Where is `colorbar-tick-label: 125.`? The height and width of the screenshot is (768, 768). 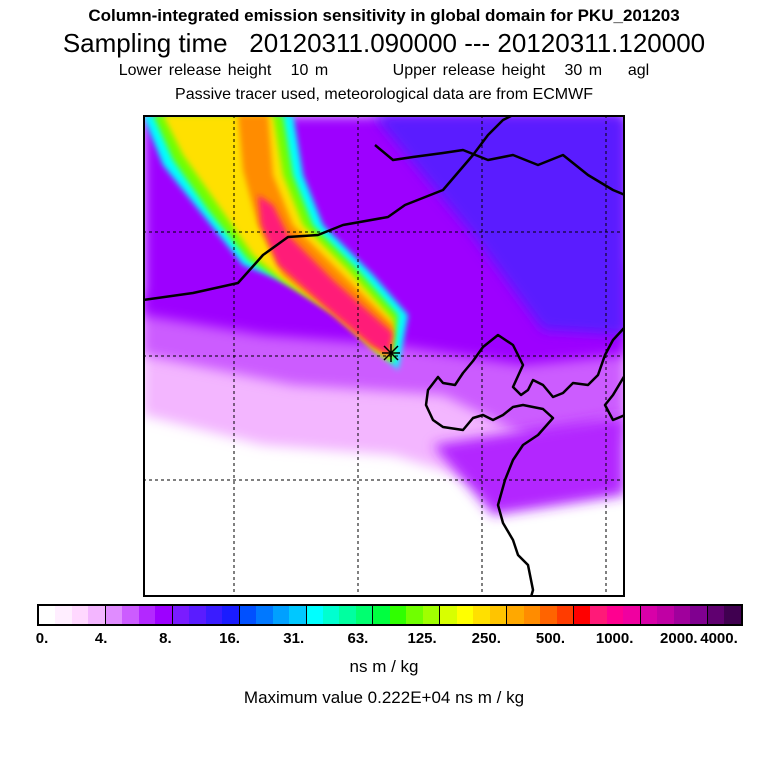
colorbar-tick-label: 125. is located at coordinates (422, 638).